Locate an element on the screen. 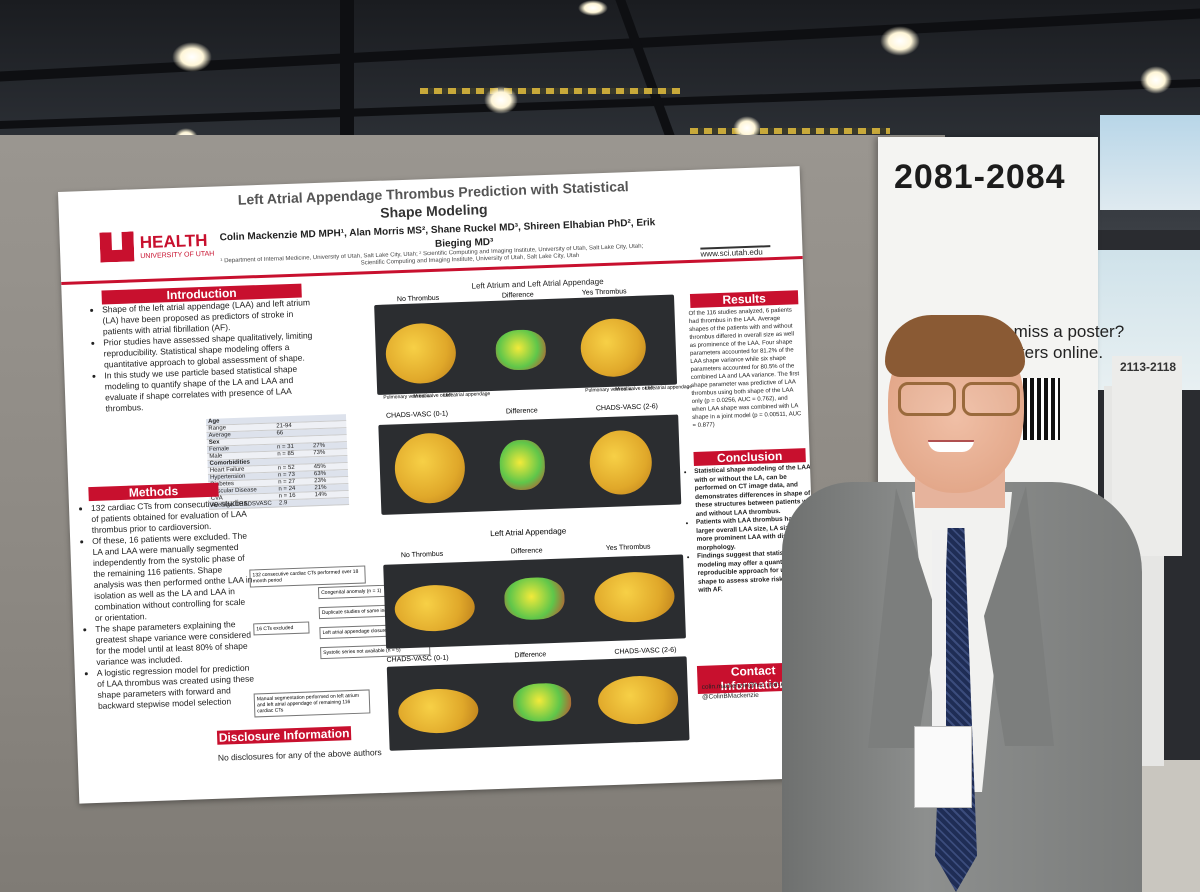 This screenshot has height=892, width=1200. person-smile is located at coordinates (951, 446).